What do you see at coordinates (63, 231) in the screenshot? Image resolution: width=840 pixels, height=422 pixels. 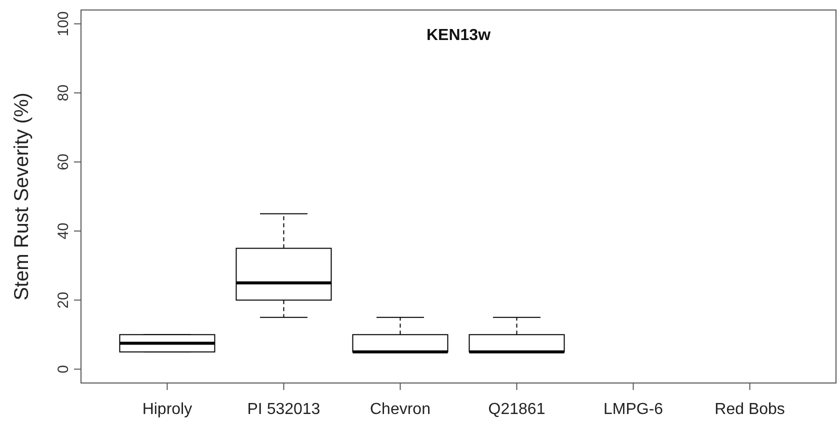 I see `y-tick-label: 40` at bounding box center [63, 231].